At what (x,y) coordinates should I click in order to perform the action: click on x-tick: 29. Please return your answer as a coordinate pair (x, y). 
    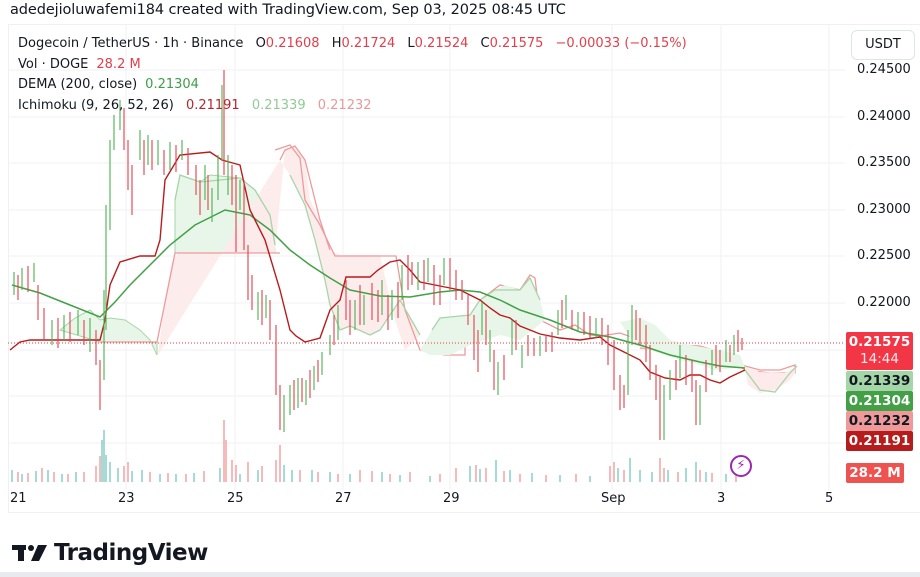
    Looking at the image, I should click on (451, 498).